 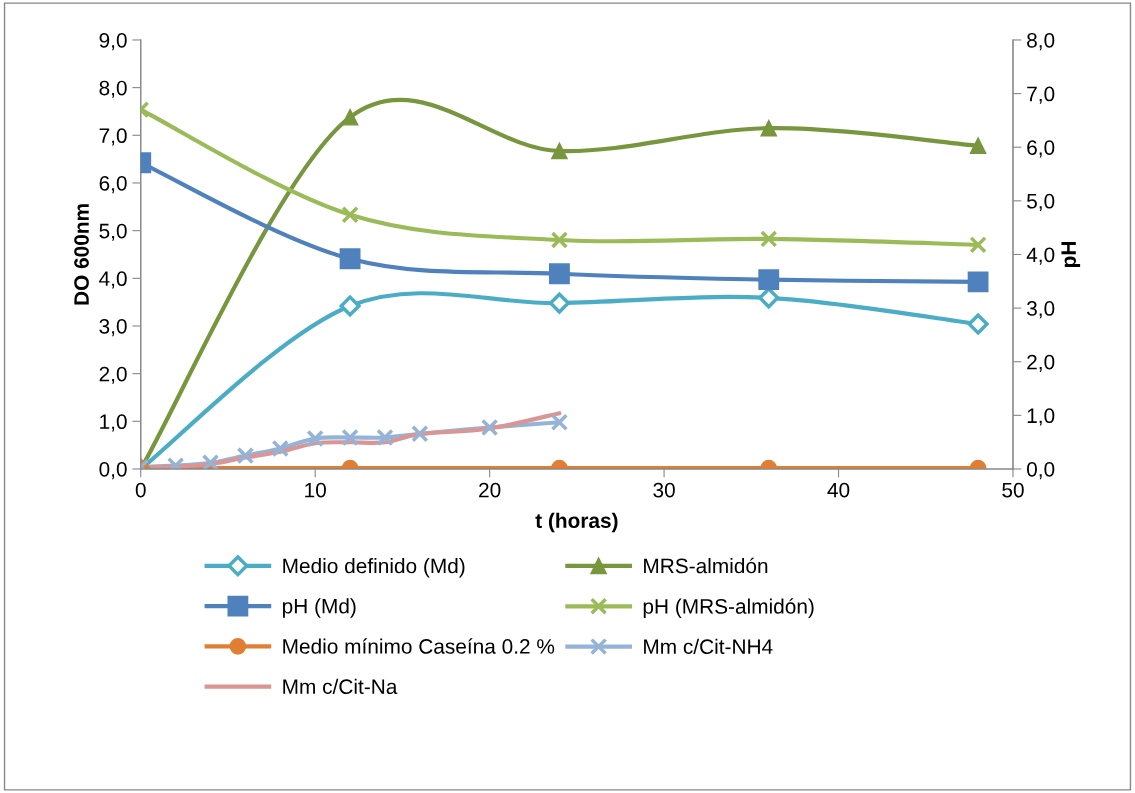 What do you see at coordinates (315, 490) in the screenshot?
I see `x-tick-label: 10` at bounding box center [315, 490].